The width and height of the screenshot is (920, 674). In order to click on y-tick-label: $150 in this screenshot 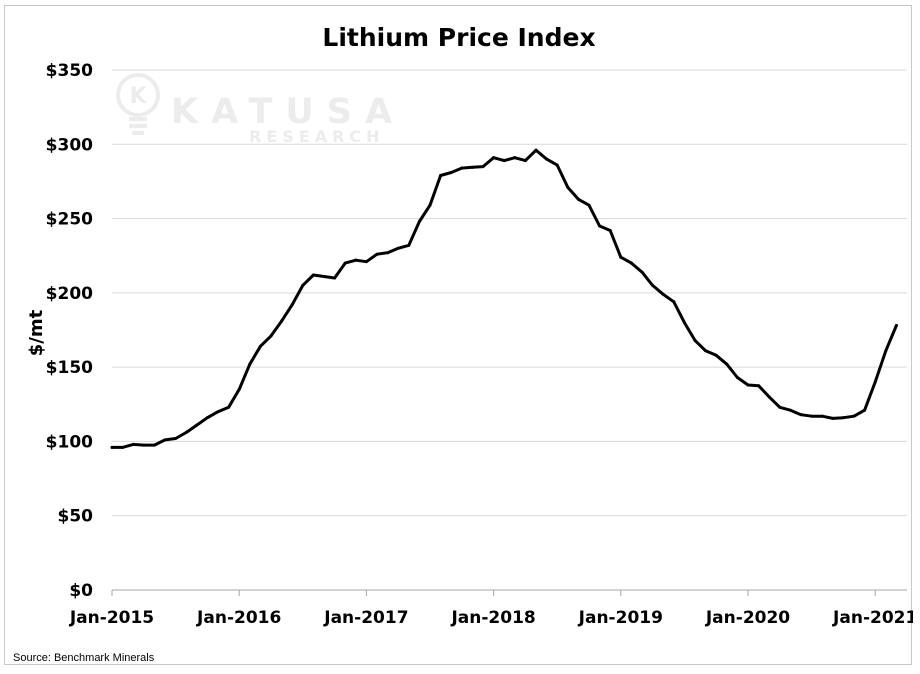, I will do `click(69, 368)`.